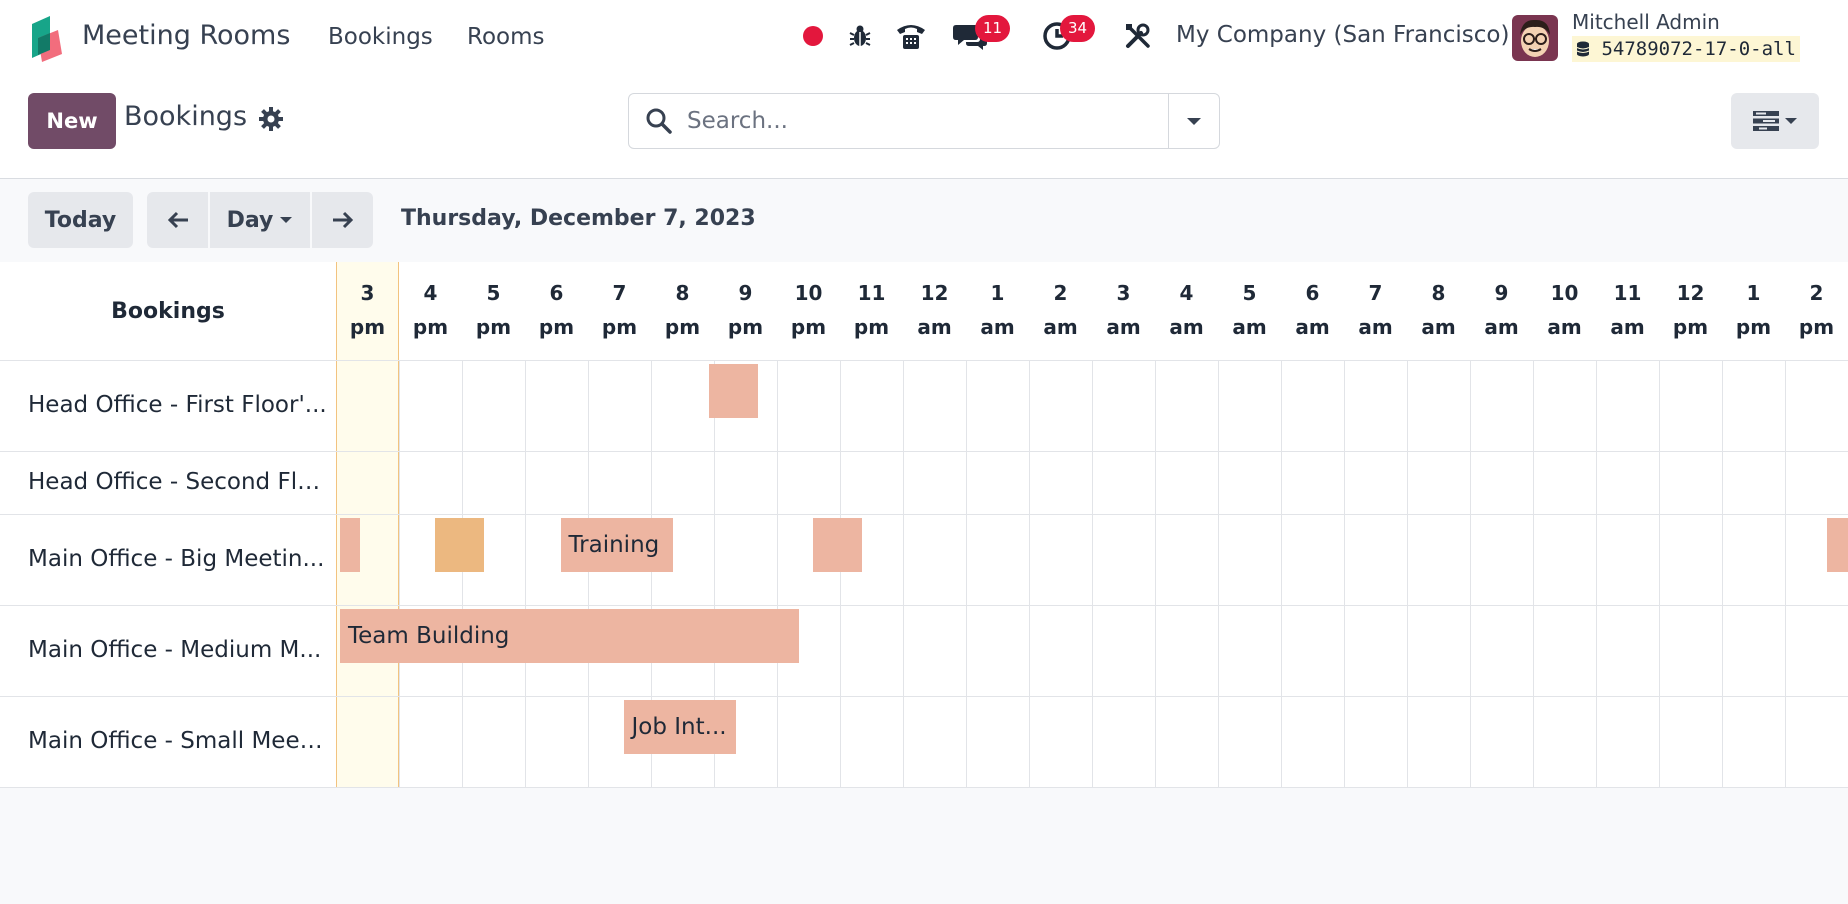 The width and height of the screenshot is (1848, 904). I want to click on column-hour: 3, so click(1123, 293).